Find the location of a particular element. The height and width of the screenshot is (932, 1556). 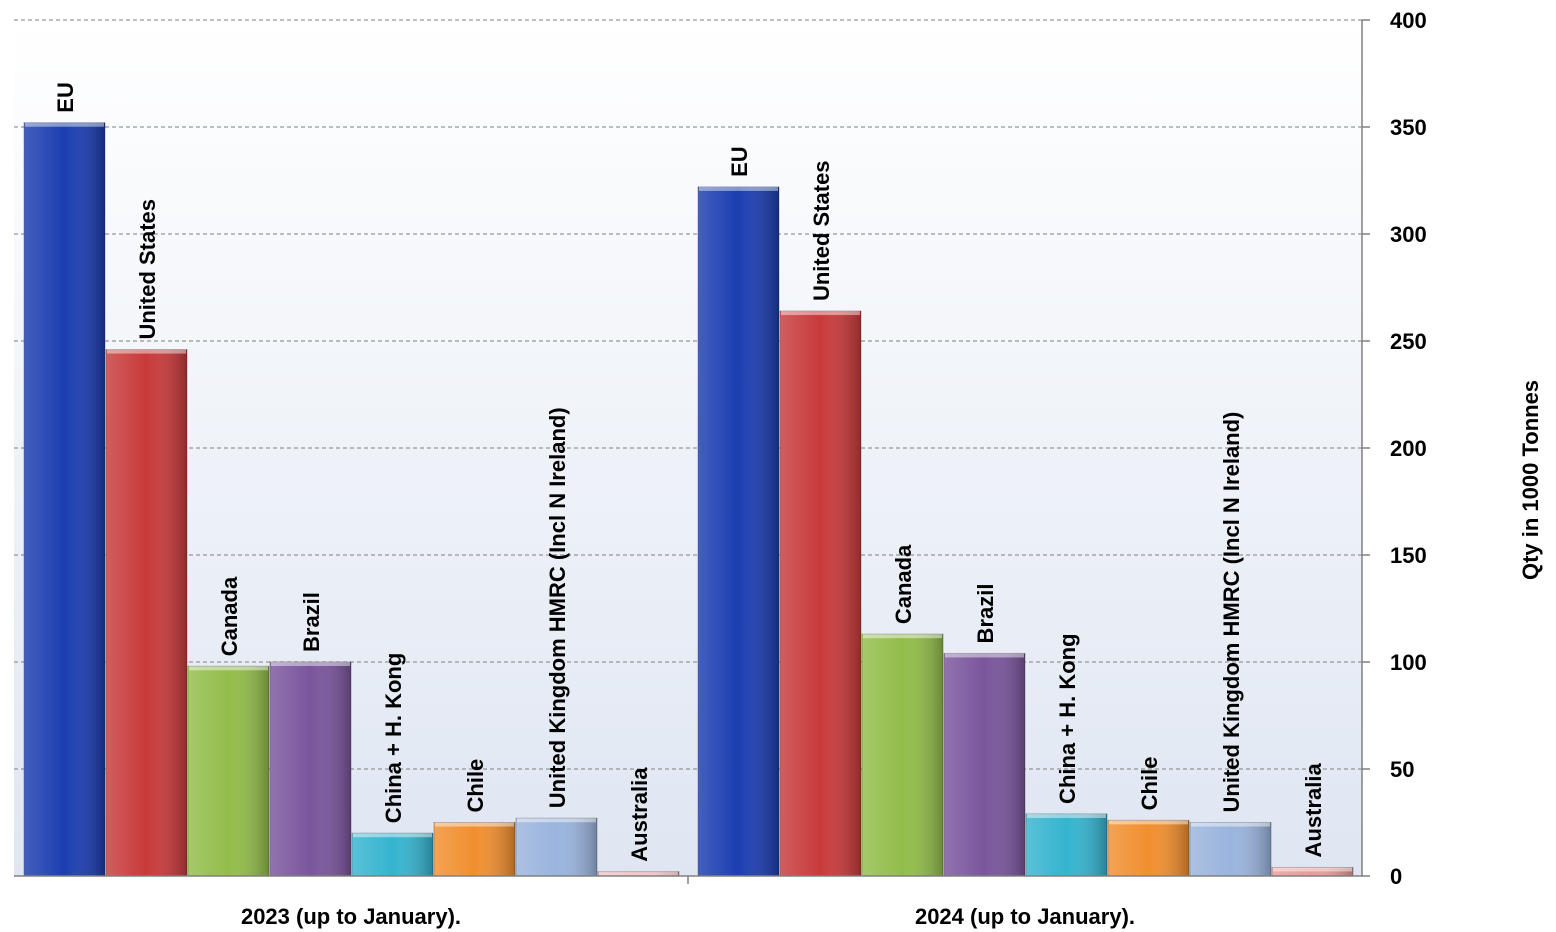

y-tick-label: 50 is located at coordinates (1402, 769).